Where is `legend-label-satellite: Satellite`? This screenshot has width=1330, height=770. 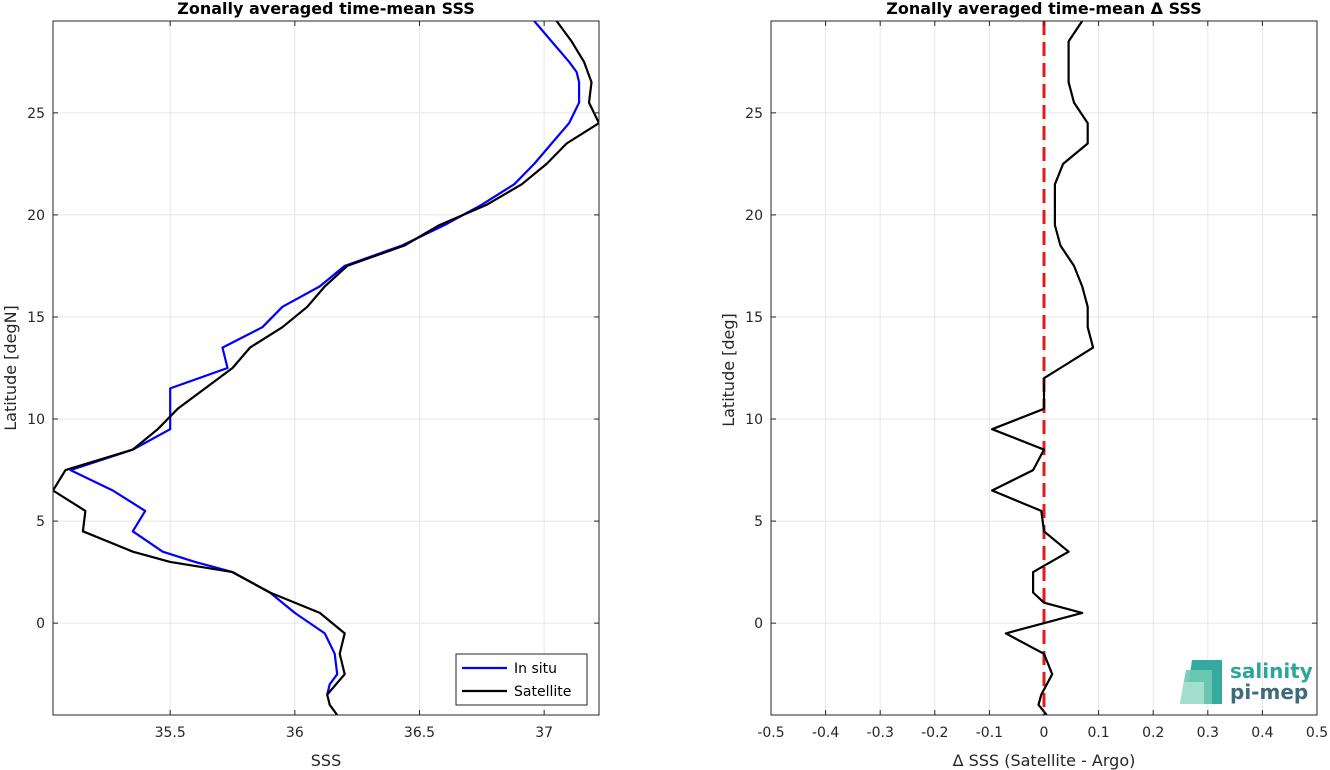 legend-label-satellite: Satellite is located at coordinates (542, 692).